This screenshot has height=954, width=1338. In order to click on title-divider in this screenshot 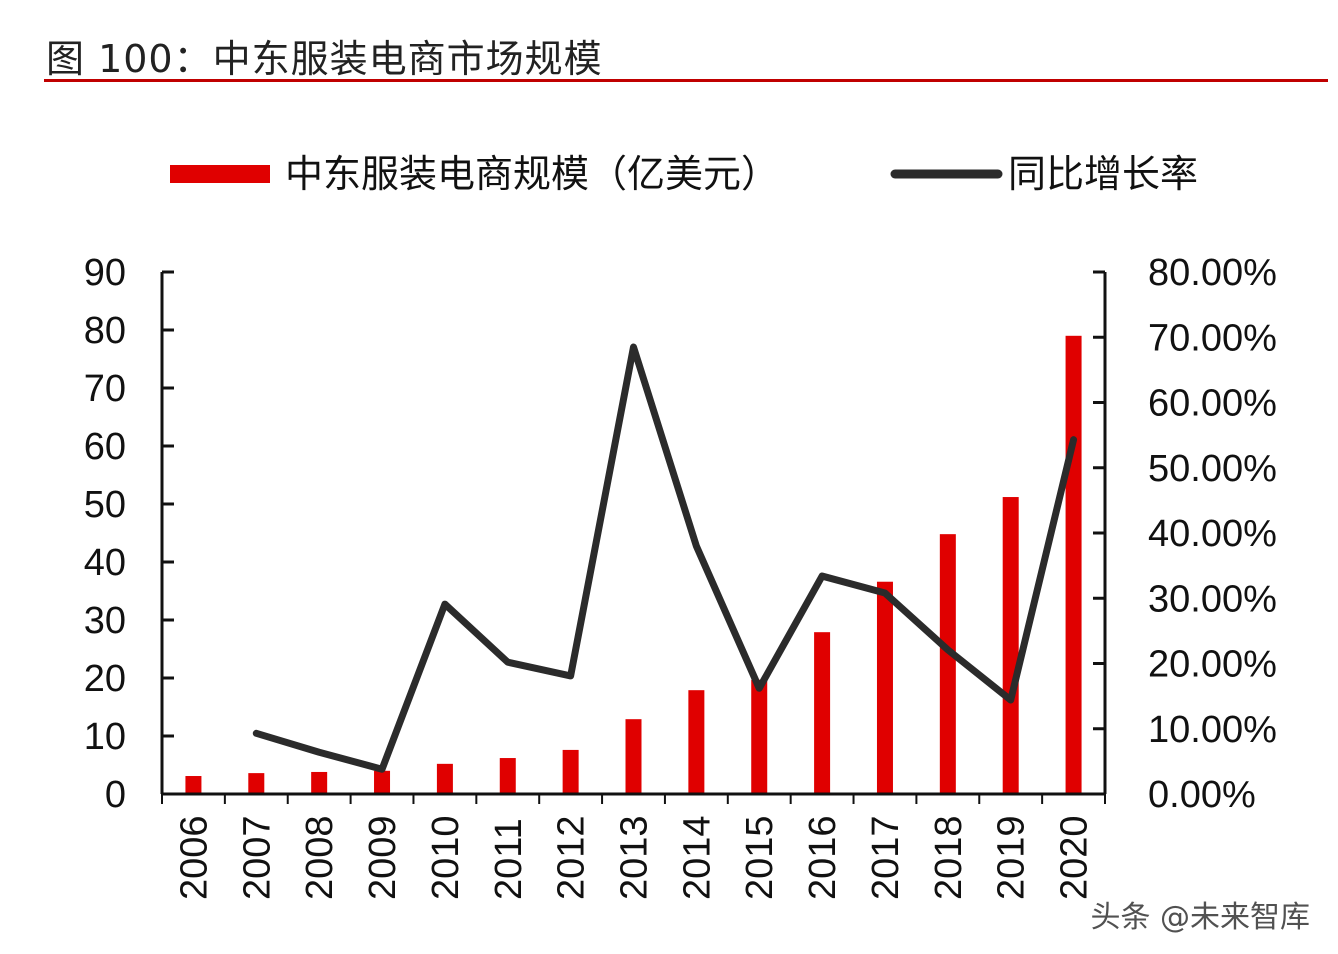, I will do `click(686, 80)`.